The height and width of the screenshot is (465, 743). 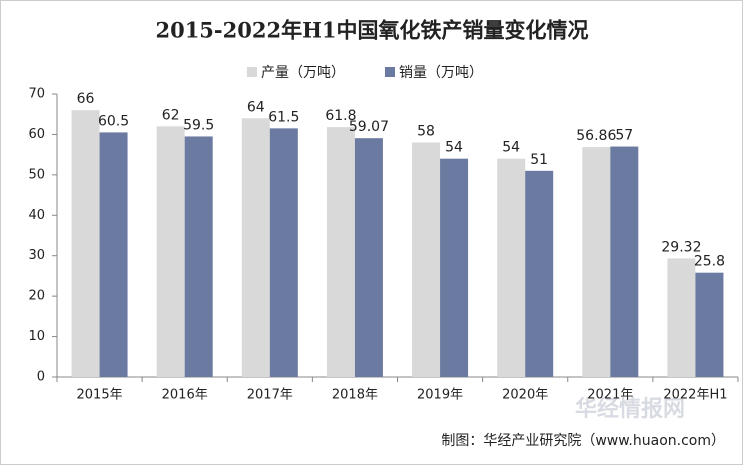 What do you see at coordinates (426, 132) in the screenshot?
I see `data-label: 58` at bounding box center [426, 132].